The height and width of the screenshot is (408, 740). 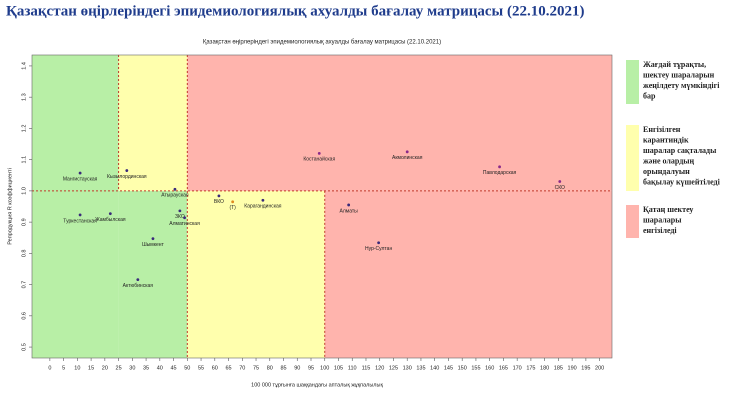 I want to click on legend-text: және олардың, so click(x=669, y=160).